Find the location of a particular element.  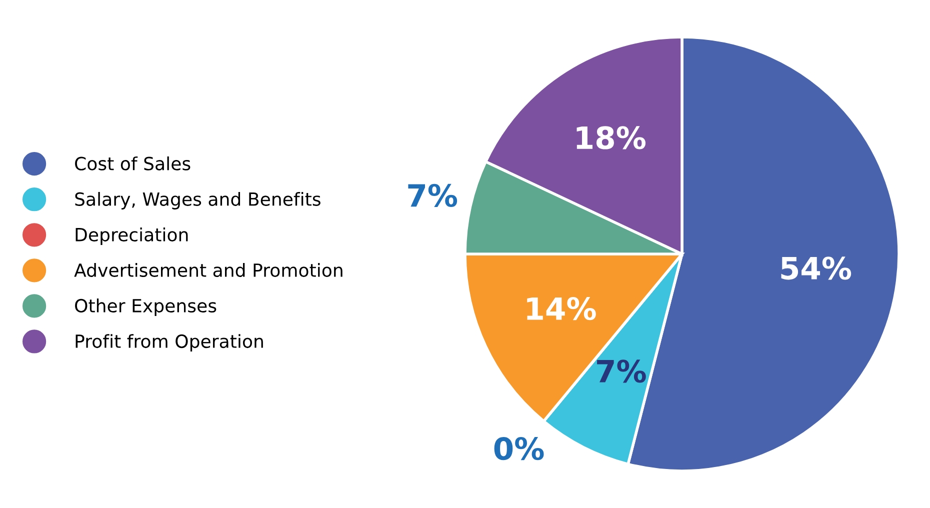

legend-label: Advertisement and Promotion is located at coordinates (208, 270).